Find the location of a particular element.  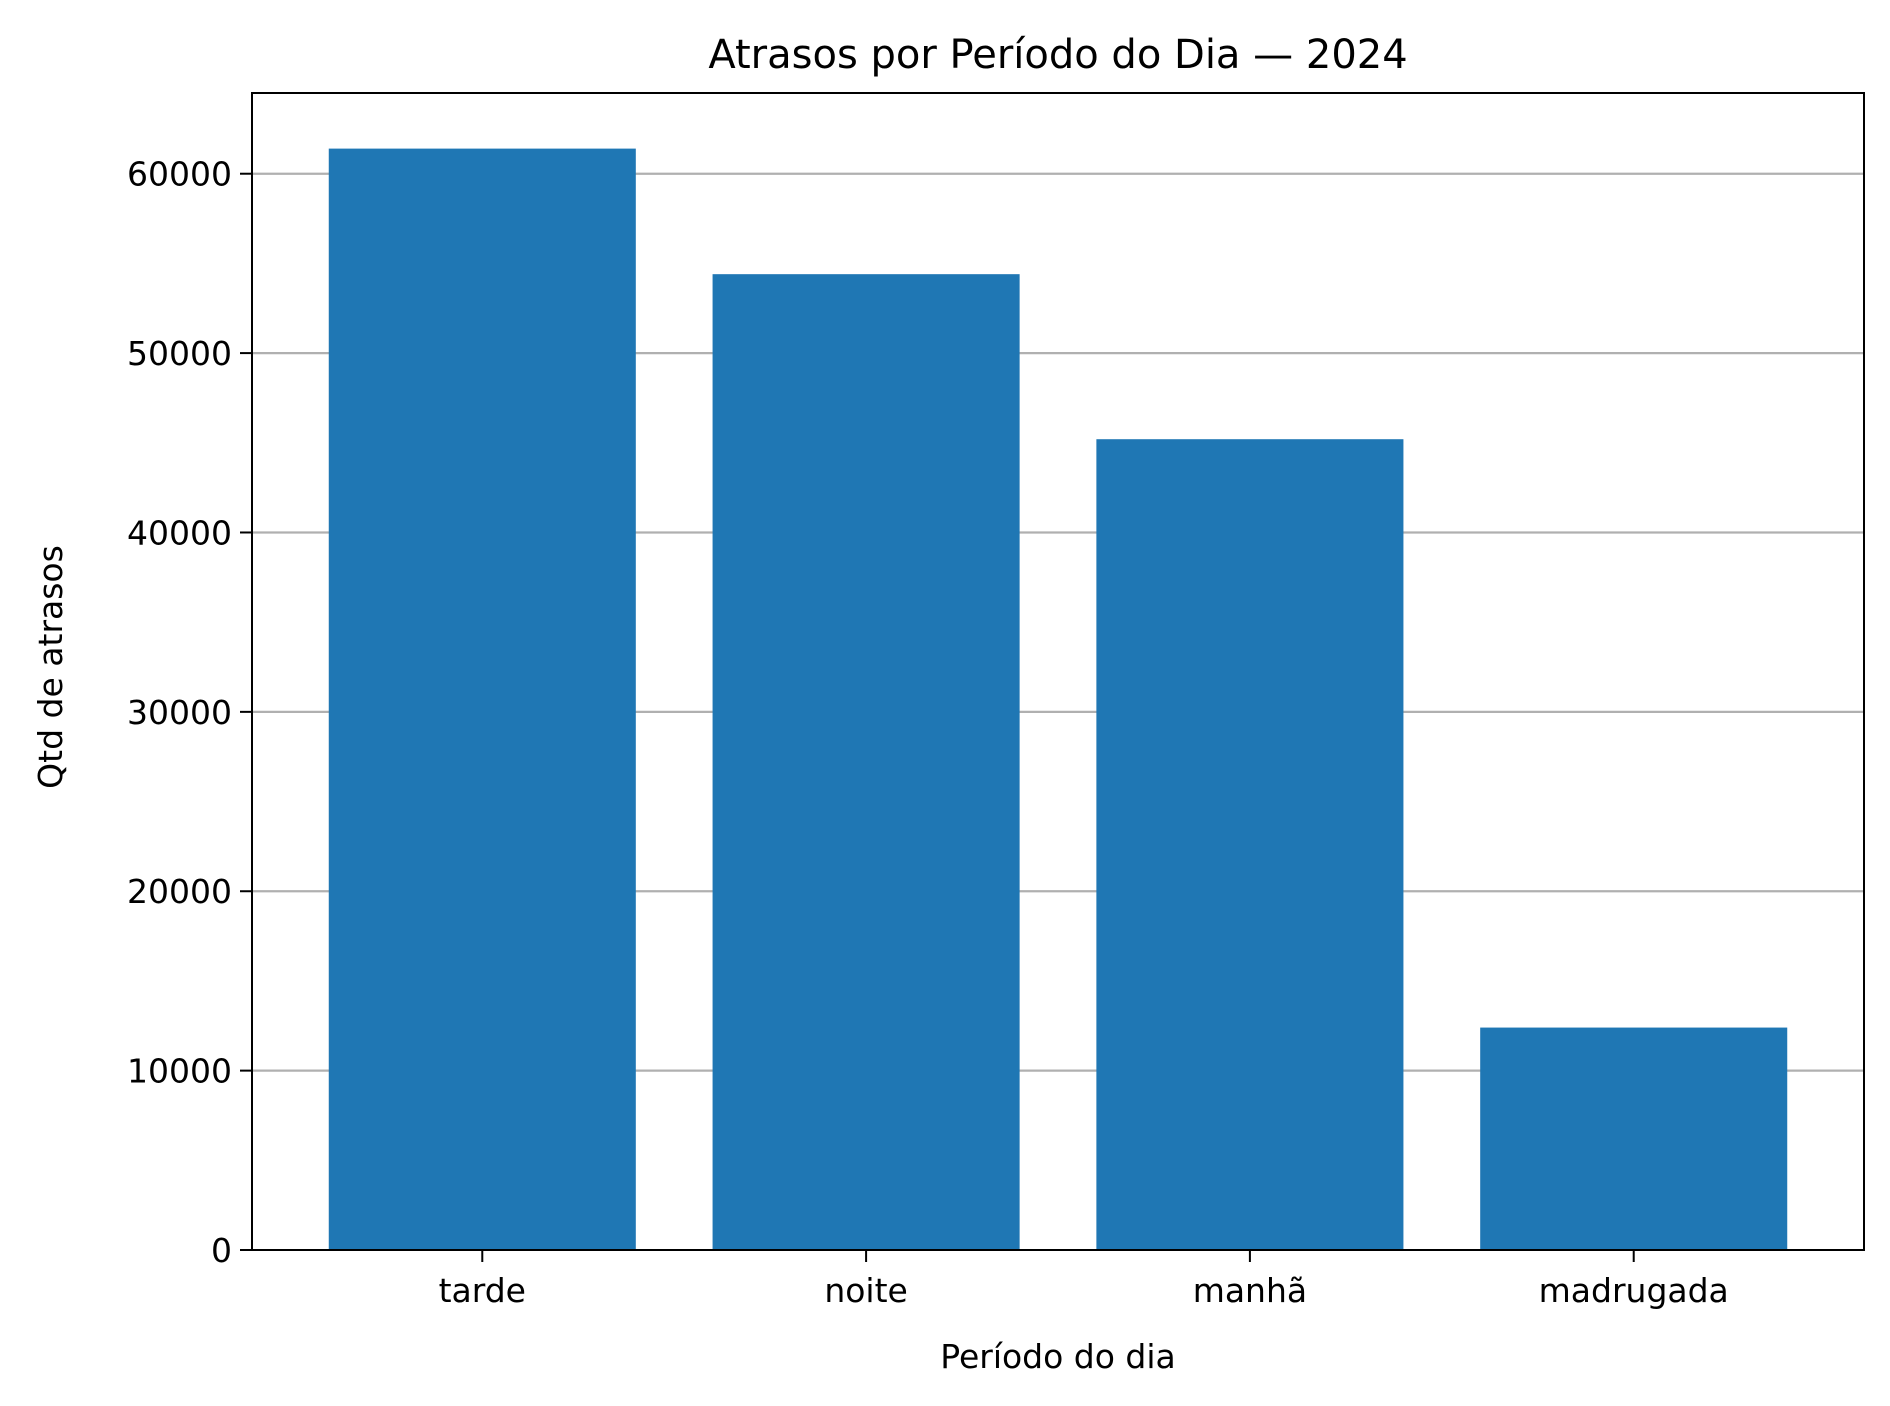

y-tick-label: 30000 is located at coordinates (179, 712).